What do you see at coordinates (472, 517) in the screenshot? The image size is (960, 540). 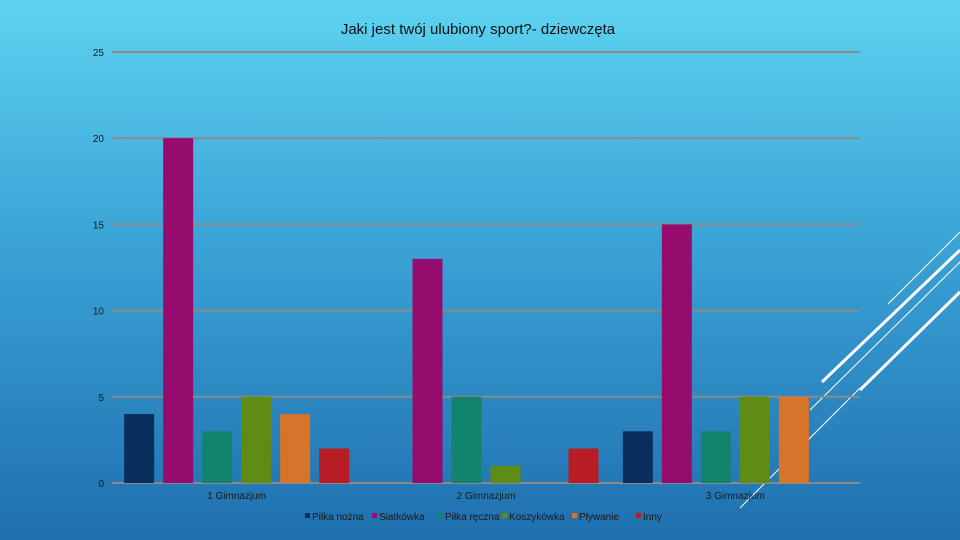 I see `legend-label: Piłka ręczna` at bounding box center [472, 517].